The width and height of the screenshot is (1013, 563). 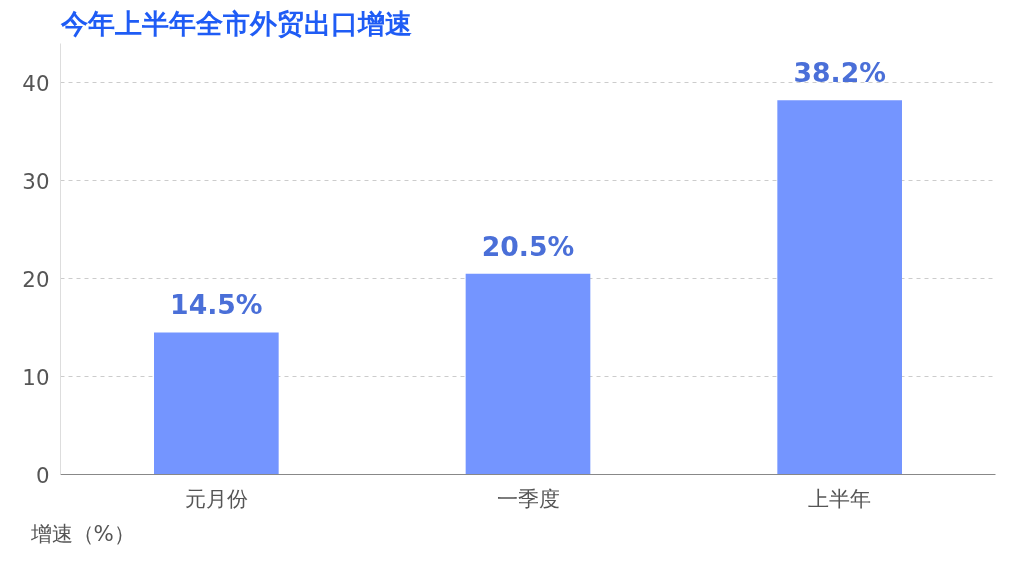 I want to click on y-tick-label: 10, so click(x=36, y=377).